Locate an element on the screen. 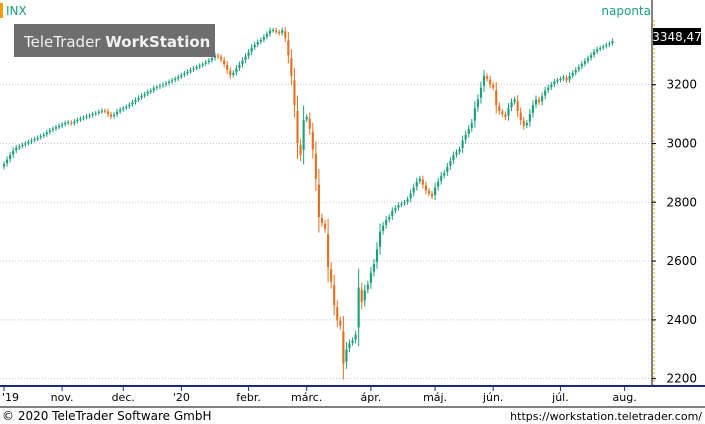 This screenshot has height=424, width=705. last-price-marker: 3348,47 is located at coordinates (677, 36).